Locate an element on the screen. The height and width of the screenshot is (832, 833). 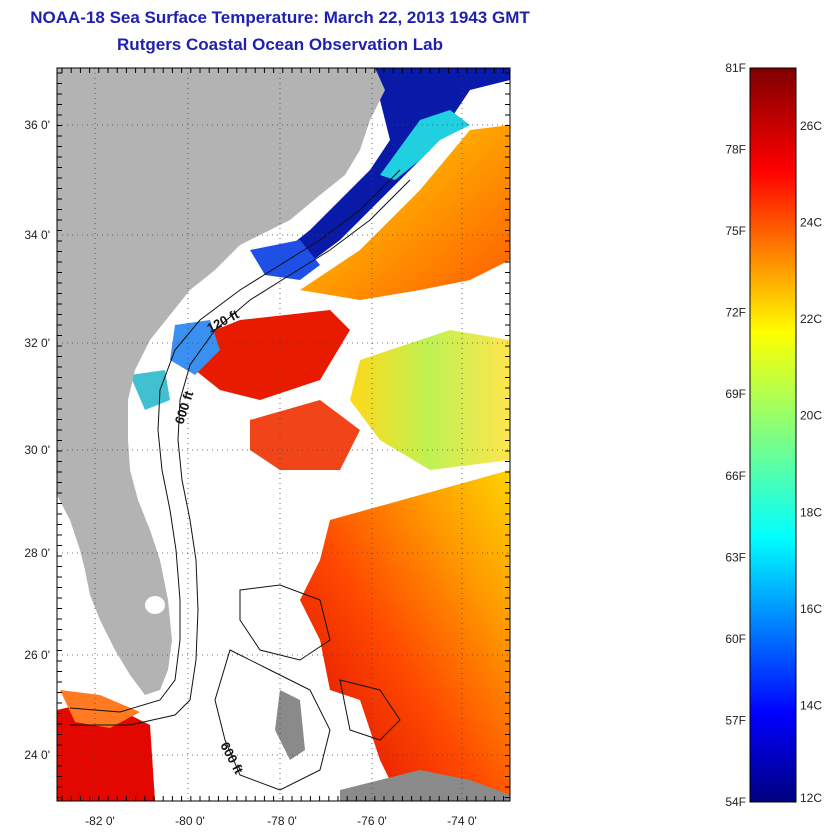
colorbar-f-label: 57F is located at coordinates (735, 720).